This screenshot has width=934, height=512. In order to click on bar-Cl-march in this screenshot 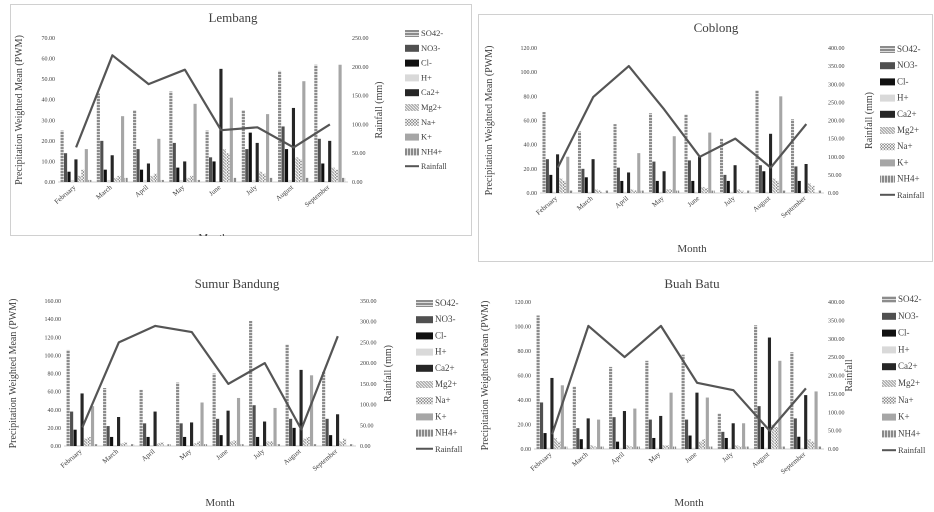, I will do `click(105, 175)`.